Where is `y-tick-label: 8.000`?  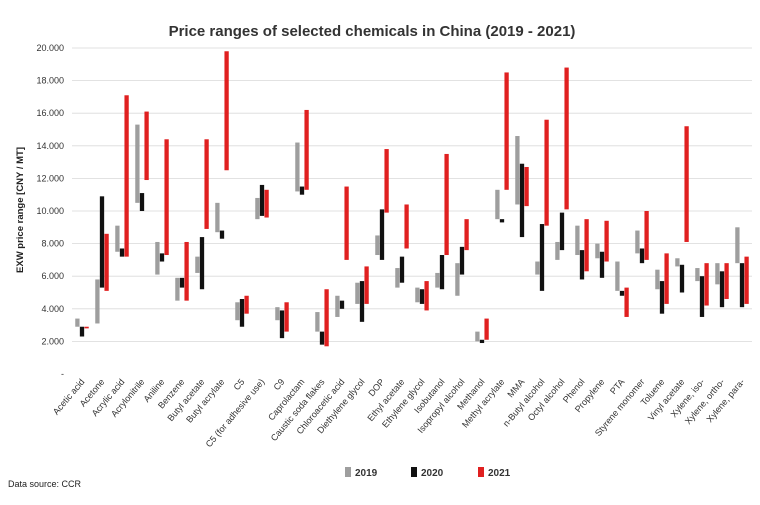
y-tick-label: 8.000 is located at coordinates (52, 244).